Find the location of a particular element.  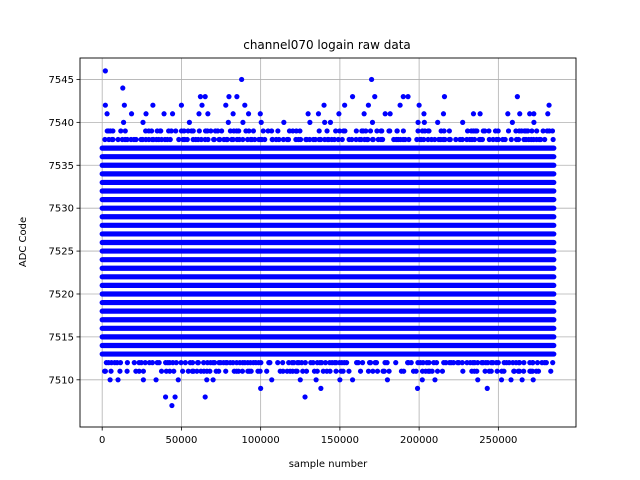

x-tick-label: 100000 is located at coordinates (261, 440).